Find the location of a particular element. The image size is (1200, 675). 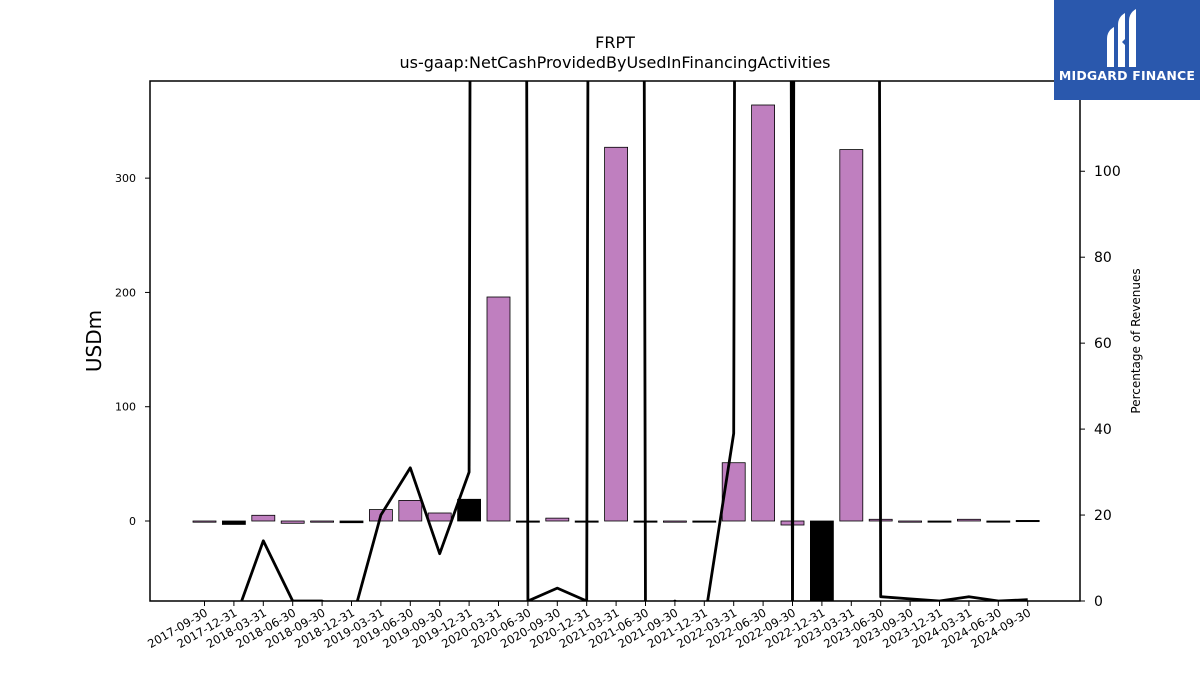

left-axis-ticks: 0 100 200 300 is located at coordinates (132, 350).